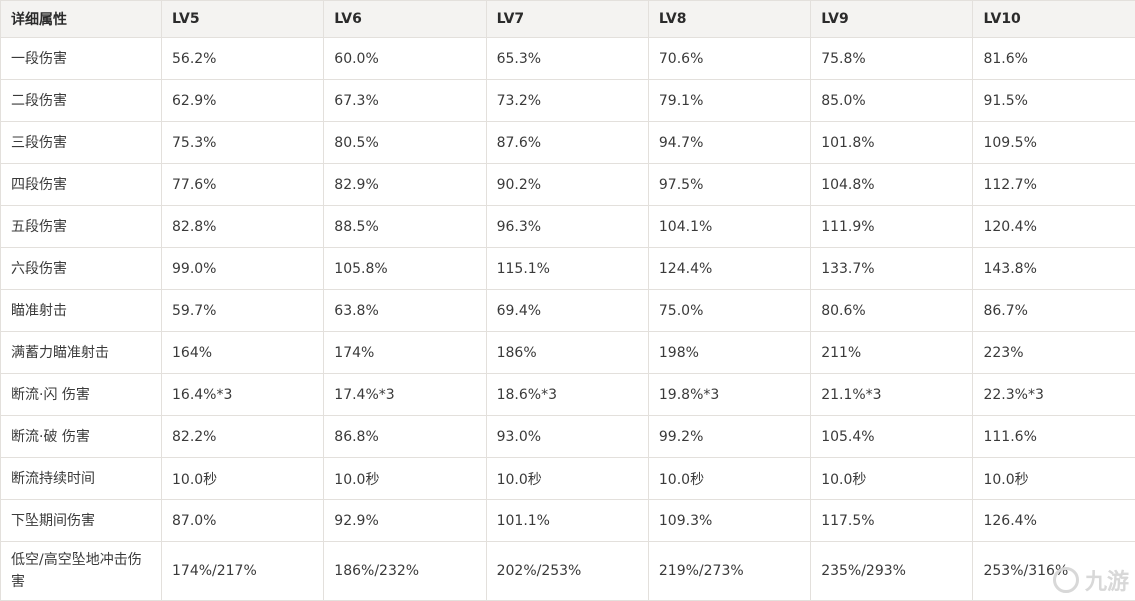  What do you see at coordinates (243, 521) in the screenshot?
I see `table-cell: 87.0%` at bounding box center [243, 521].